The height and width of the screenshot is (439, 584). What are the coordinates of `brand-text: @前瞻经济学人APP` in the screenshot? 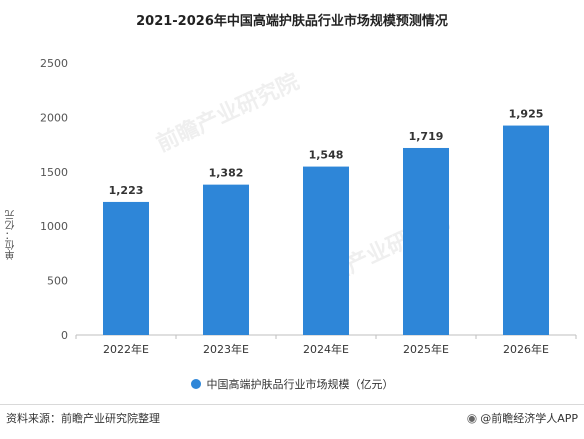 It's located at (529, 418).